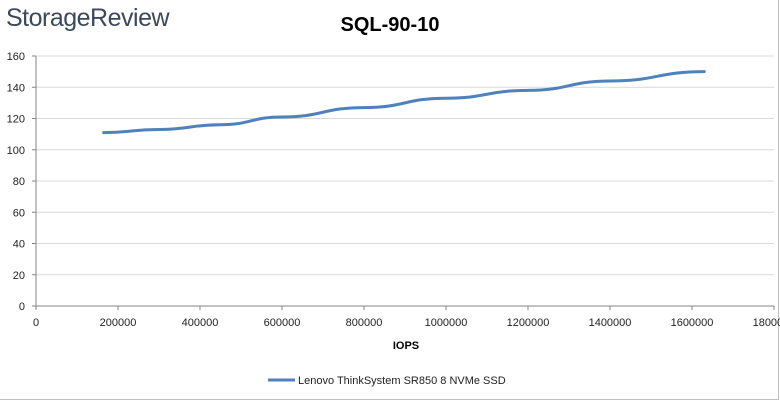 This screenshot has height=401, width=780. Describe the element at coordinates (19, 276) in the screenshot. I see `y-tick-label: 20` at that location.